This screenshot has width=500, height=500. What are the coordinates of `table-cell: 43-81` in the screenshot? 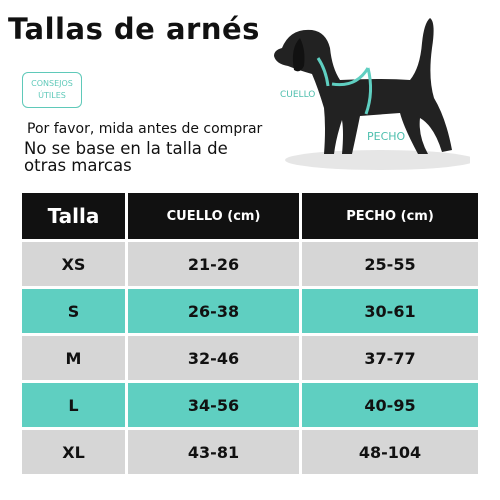 It's located at (213, 452).